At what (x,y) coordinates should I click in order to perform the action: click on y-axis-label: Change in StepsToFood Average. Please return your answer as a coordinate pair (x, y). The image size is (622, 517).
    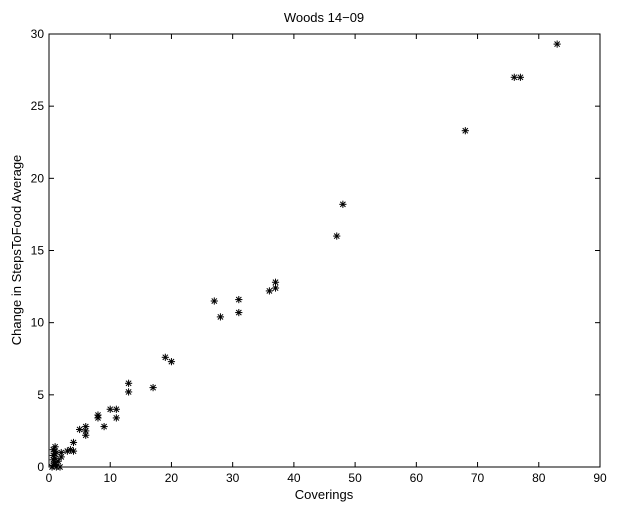
    Looking at the image, I should click on (16, 250).